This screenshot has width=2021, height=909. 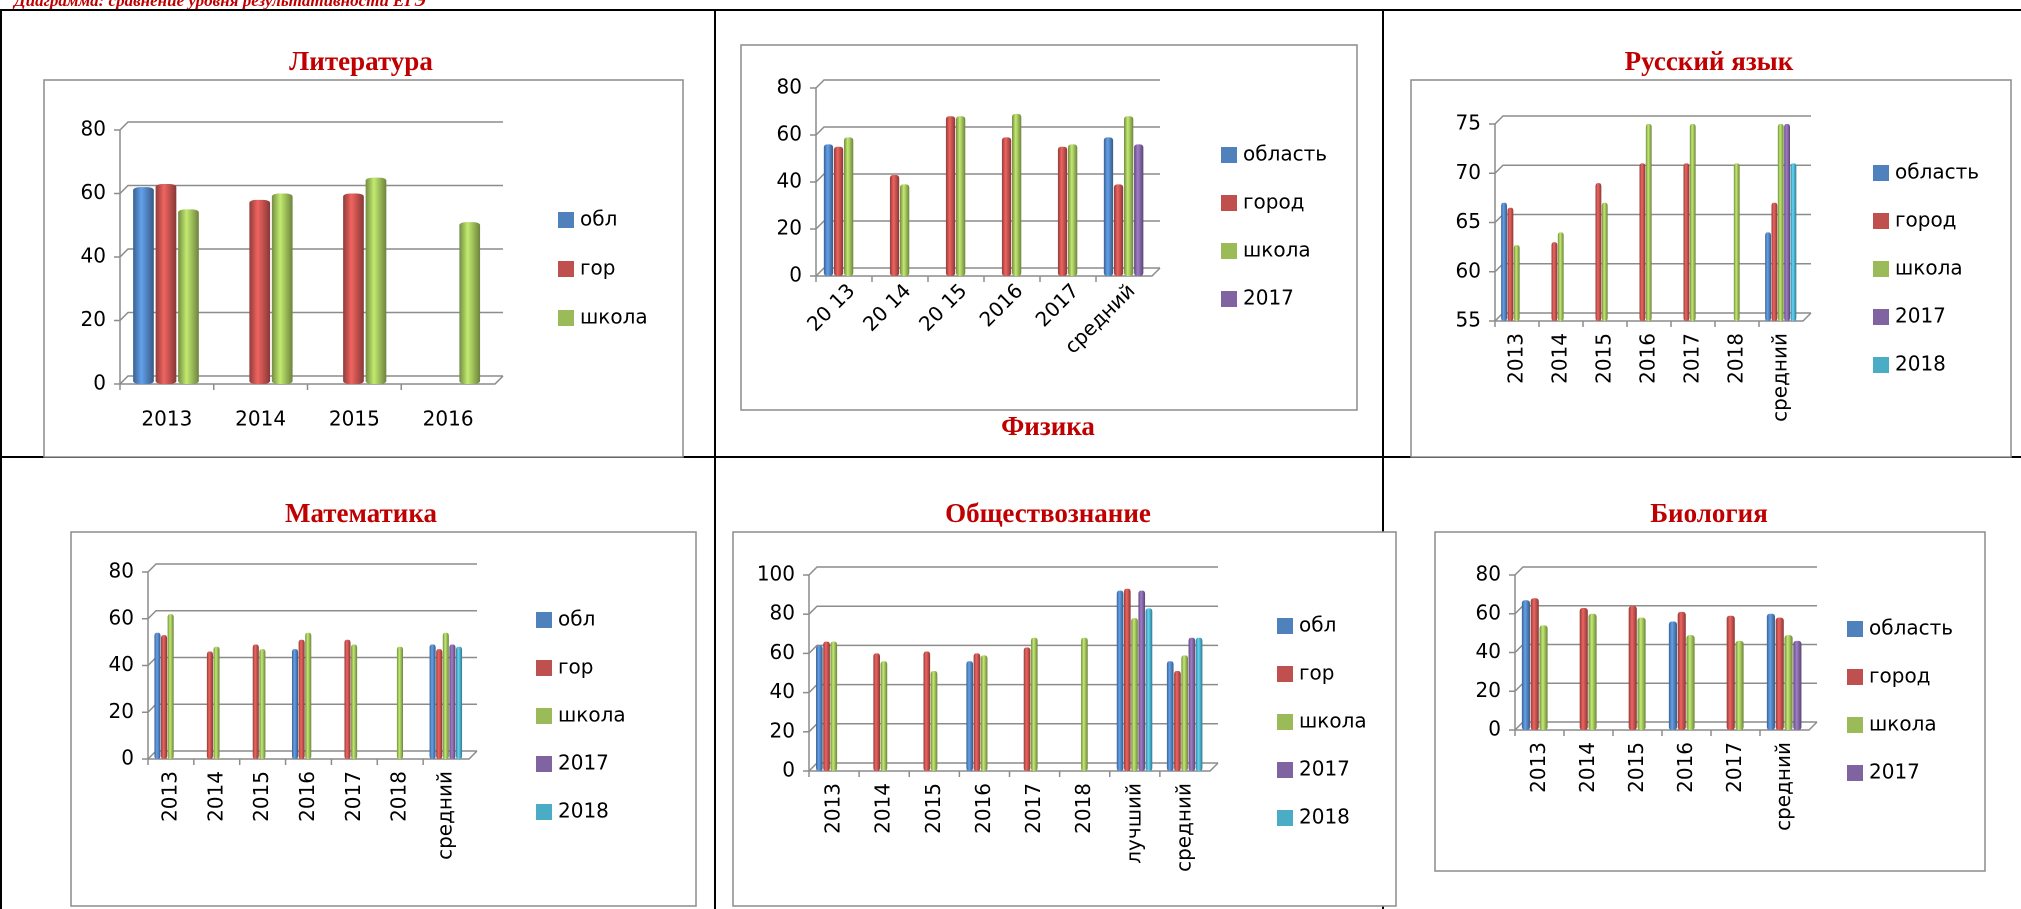 What do you see at coordinates (598, 219) in the screenshot?
I see `legend-label: обл` at bounding box center [598, 219].